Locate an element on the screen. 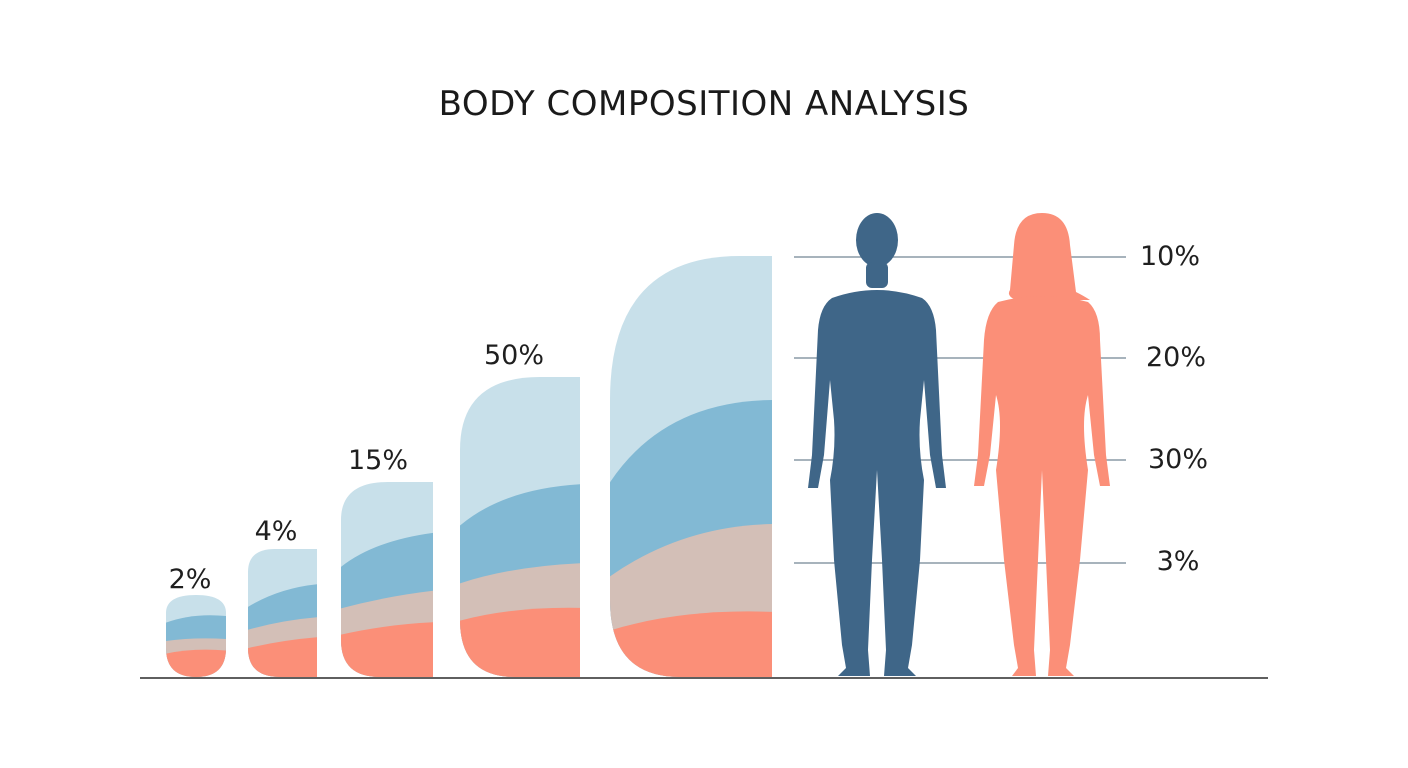  block-label-2pct: 2% is located at coordinates (190, 579).